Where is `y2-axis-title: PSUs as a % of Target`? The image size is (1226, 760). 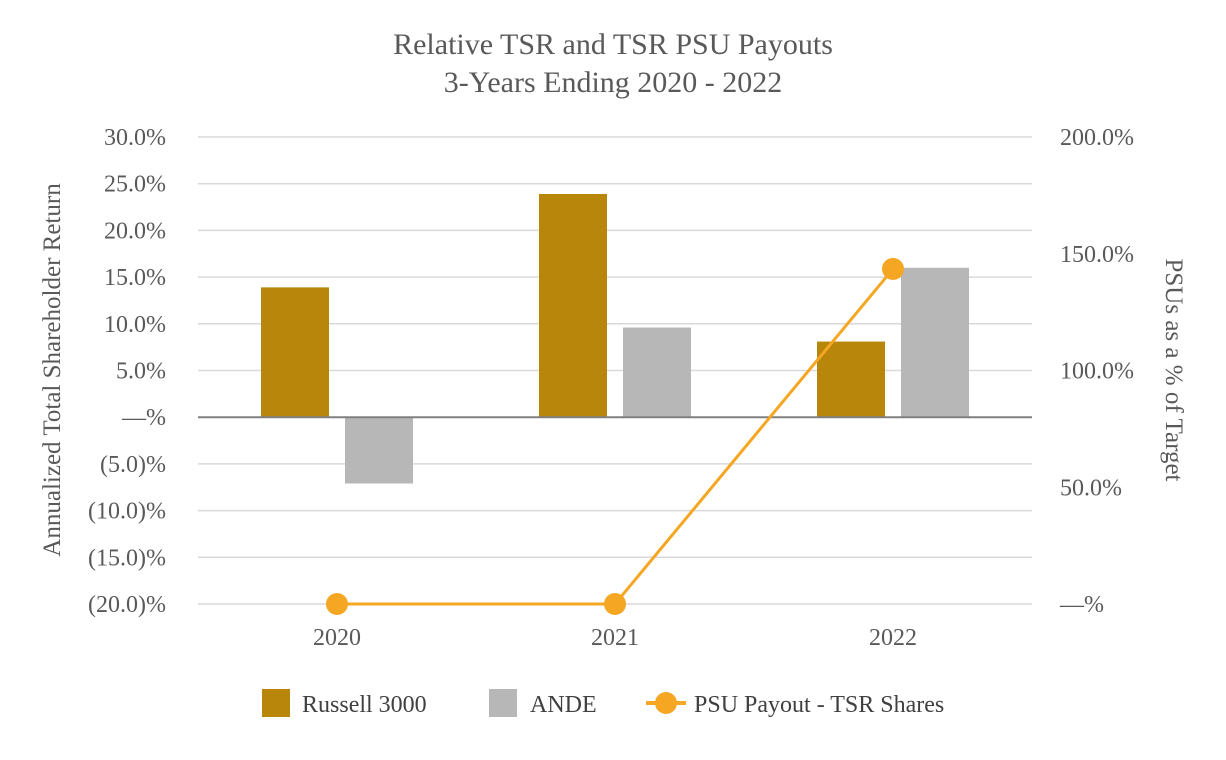
y2-axis-title: PSUs as a % of Target is located at coordinates (1173, 370).